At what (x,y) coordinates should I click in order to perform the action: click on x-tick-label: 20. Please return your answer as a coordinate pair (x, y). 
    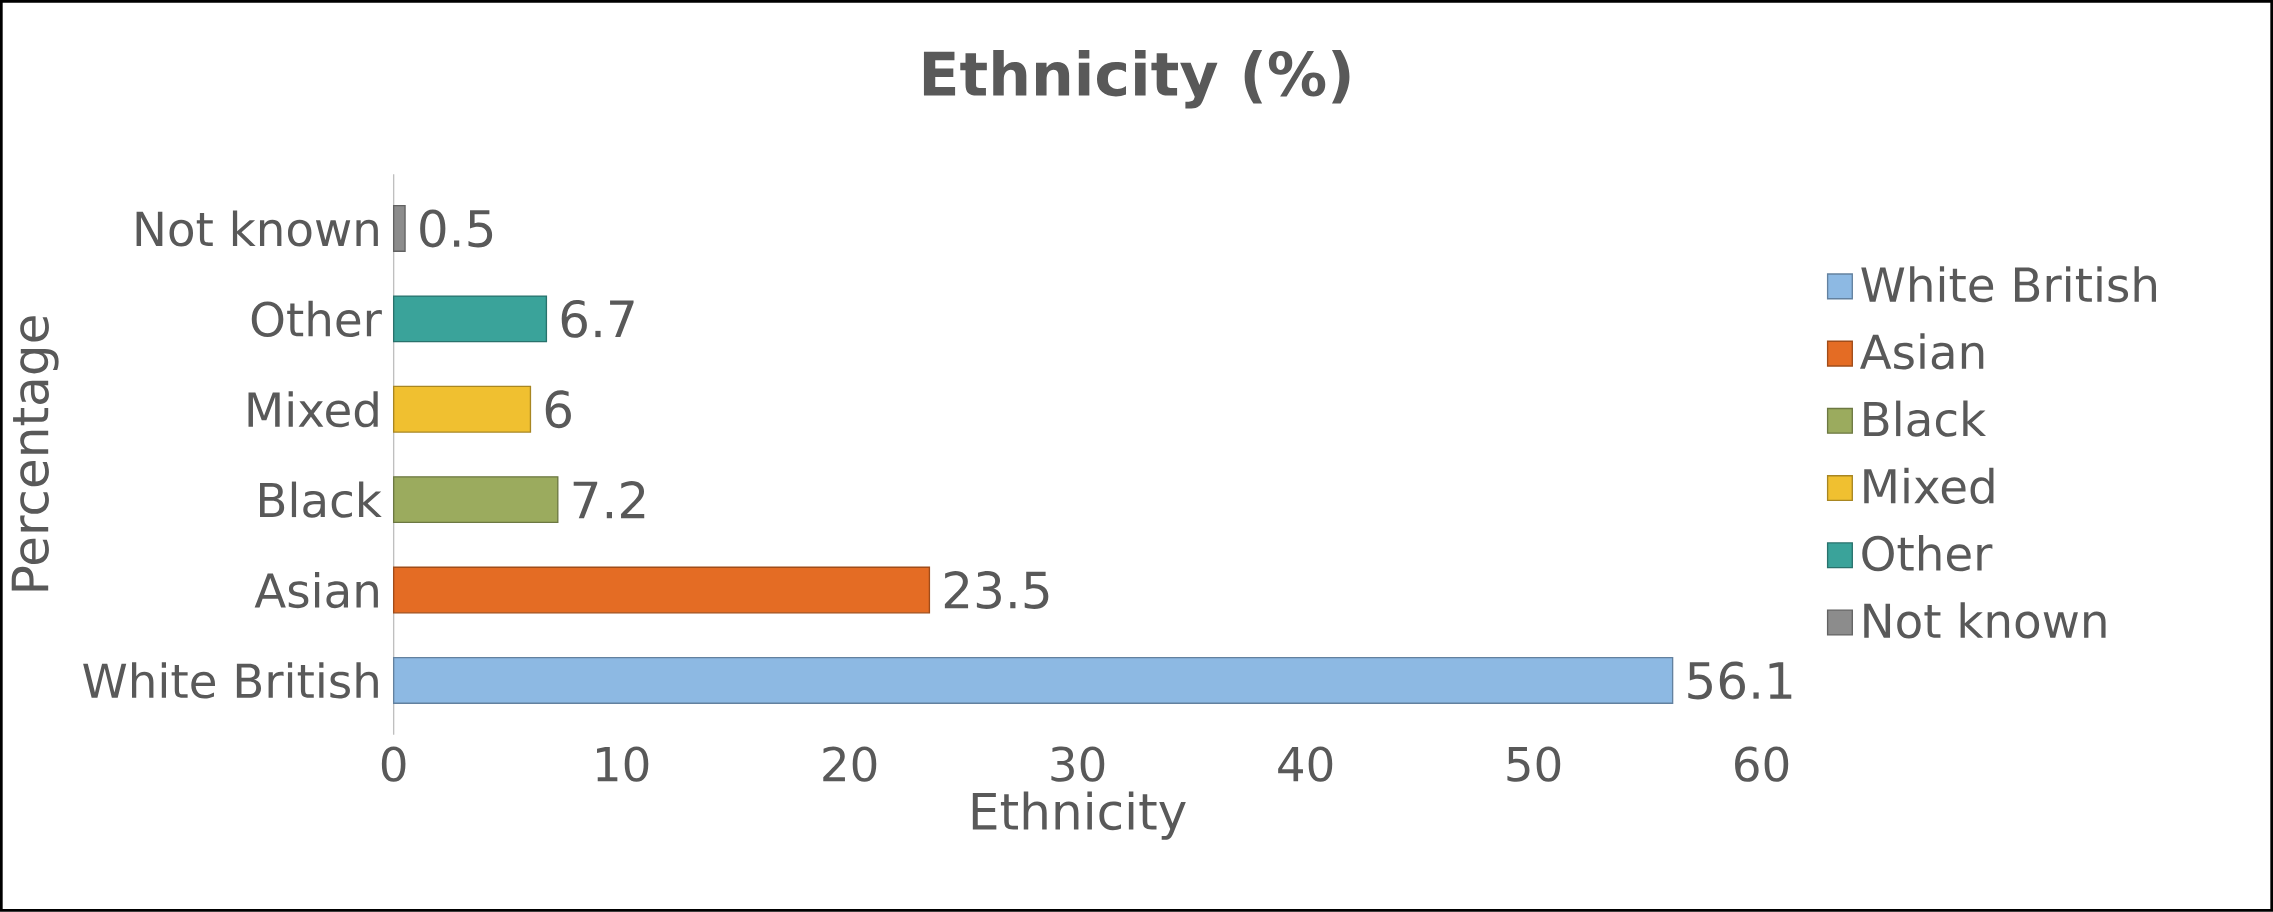
    Looking at the image, I should click on (850, 764).